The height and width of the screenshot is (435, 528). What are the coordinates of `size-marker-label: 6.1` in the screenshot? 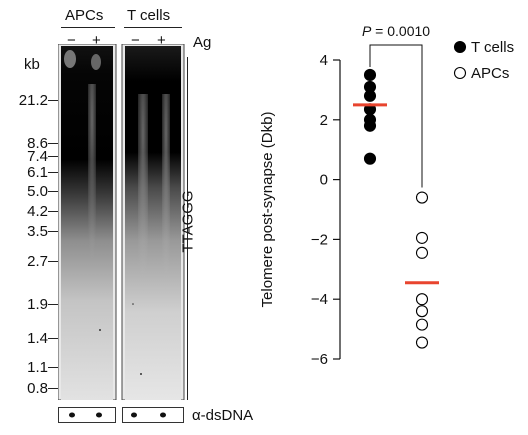 It's located at (37, 172).